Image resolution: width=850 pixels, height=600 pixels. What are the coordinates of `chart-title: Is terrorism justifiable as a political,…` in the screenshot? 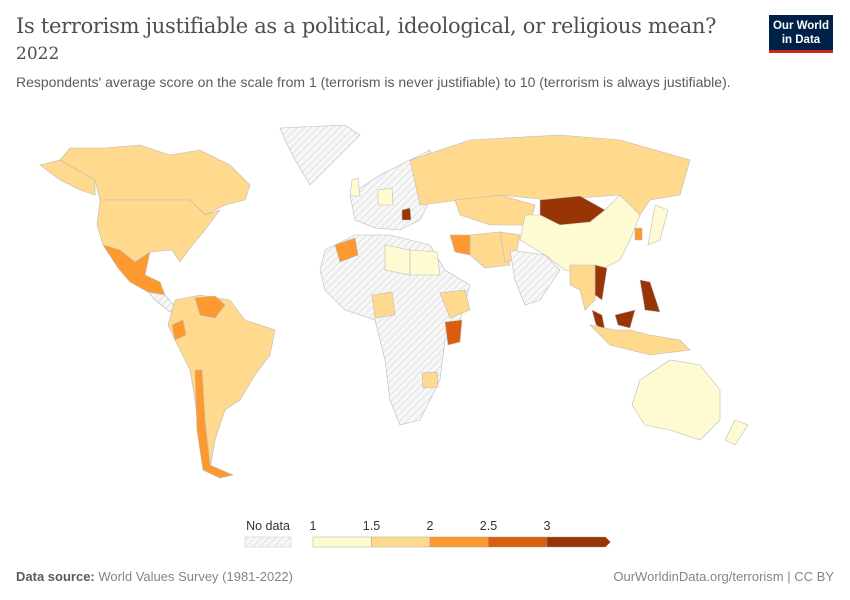 It's located at (366, 26).